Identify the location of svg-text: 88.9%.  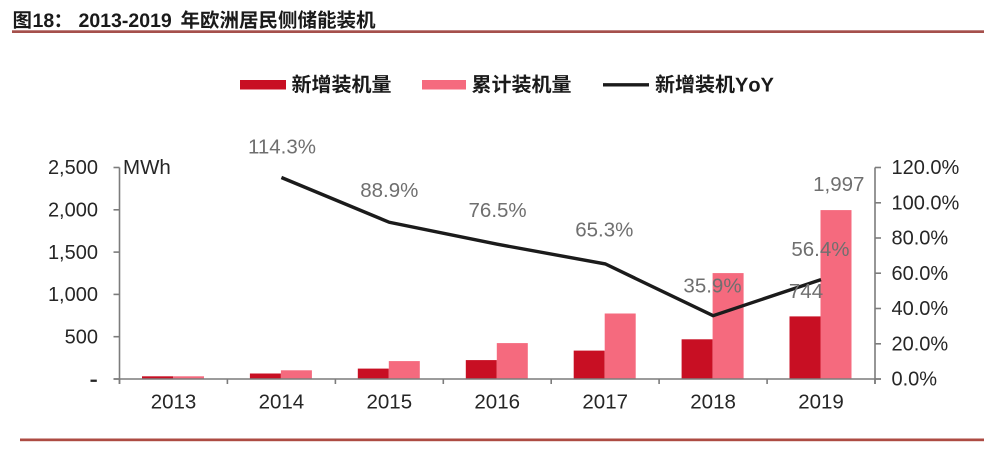
(389, 190).